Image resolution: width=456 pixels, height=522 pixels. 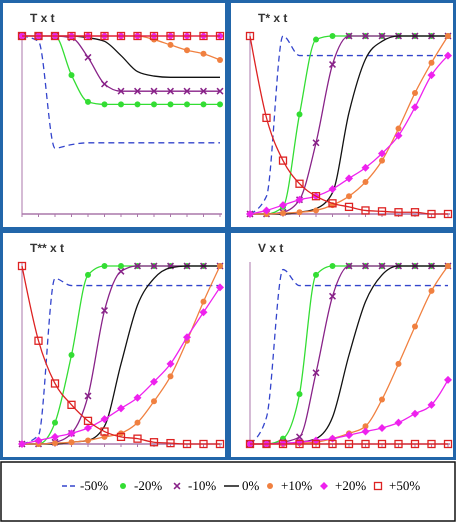 What do you see at coordinates (404, 485) in the screenshot?
I see `legend-label: +50%` at bounding box center [404, 485].